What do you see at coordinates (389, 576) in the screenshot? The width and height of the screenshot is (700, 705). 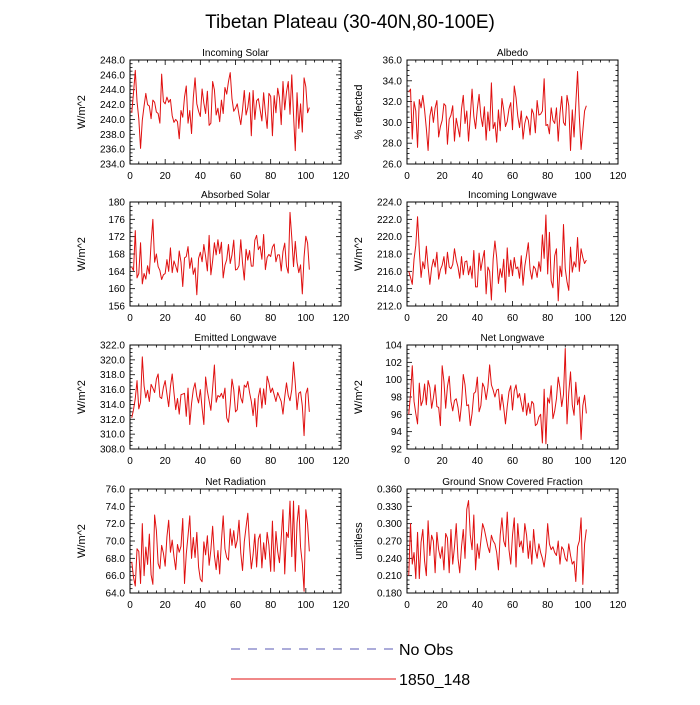 I see `y-tick-label: 0.210` at bounding box center [389, 576].